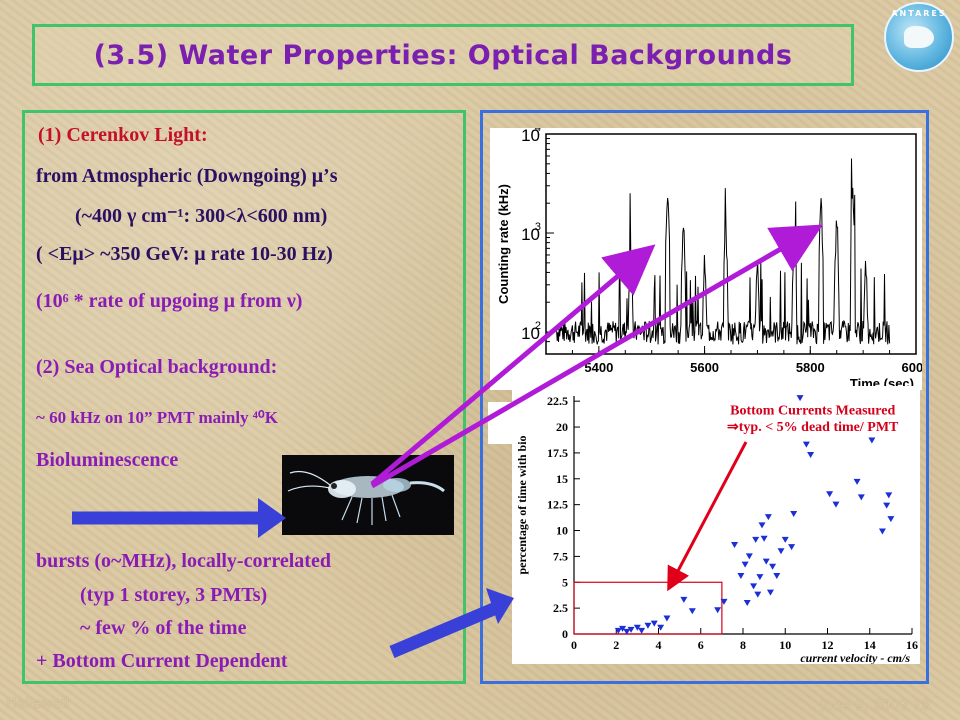 Image resolution: width=960 pixels, height=720 pixels. Describe the element at coordinates (169, 301) in the screenshot. I see `item-upgoing-ratio: (10⁶ * rate of upgoing μ from ν)` at that location.